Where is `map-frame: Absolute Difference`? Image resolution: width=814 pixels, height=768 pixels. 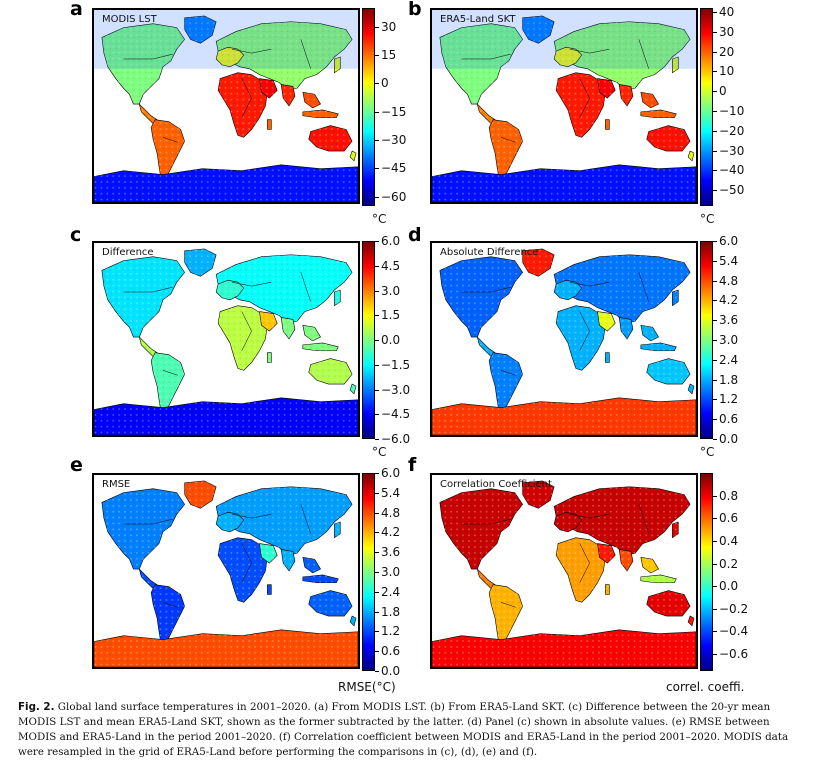 map-frame: Absolute Difference is located at coordinates (564, 339).